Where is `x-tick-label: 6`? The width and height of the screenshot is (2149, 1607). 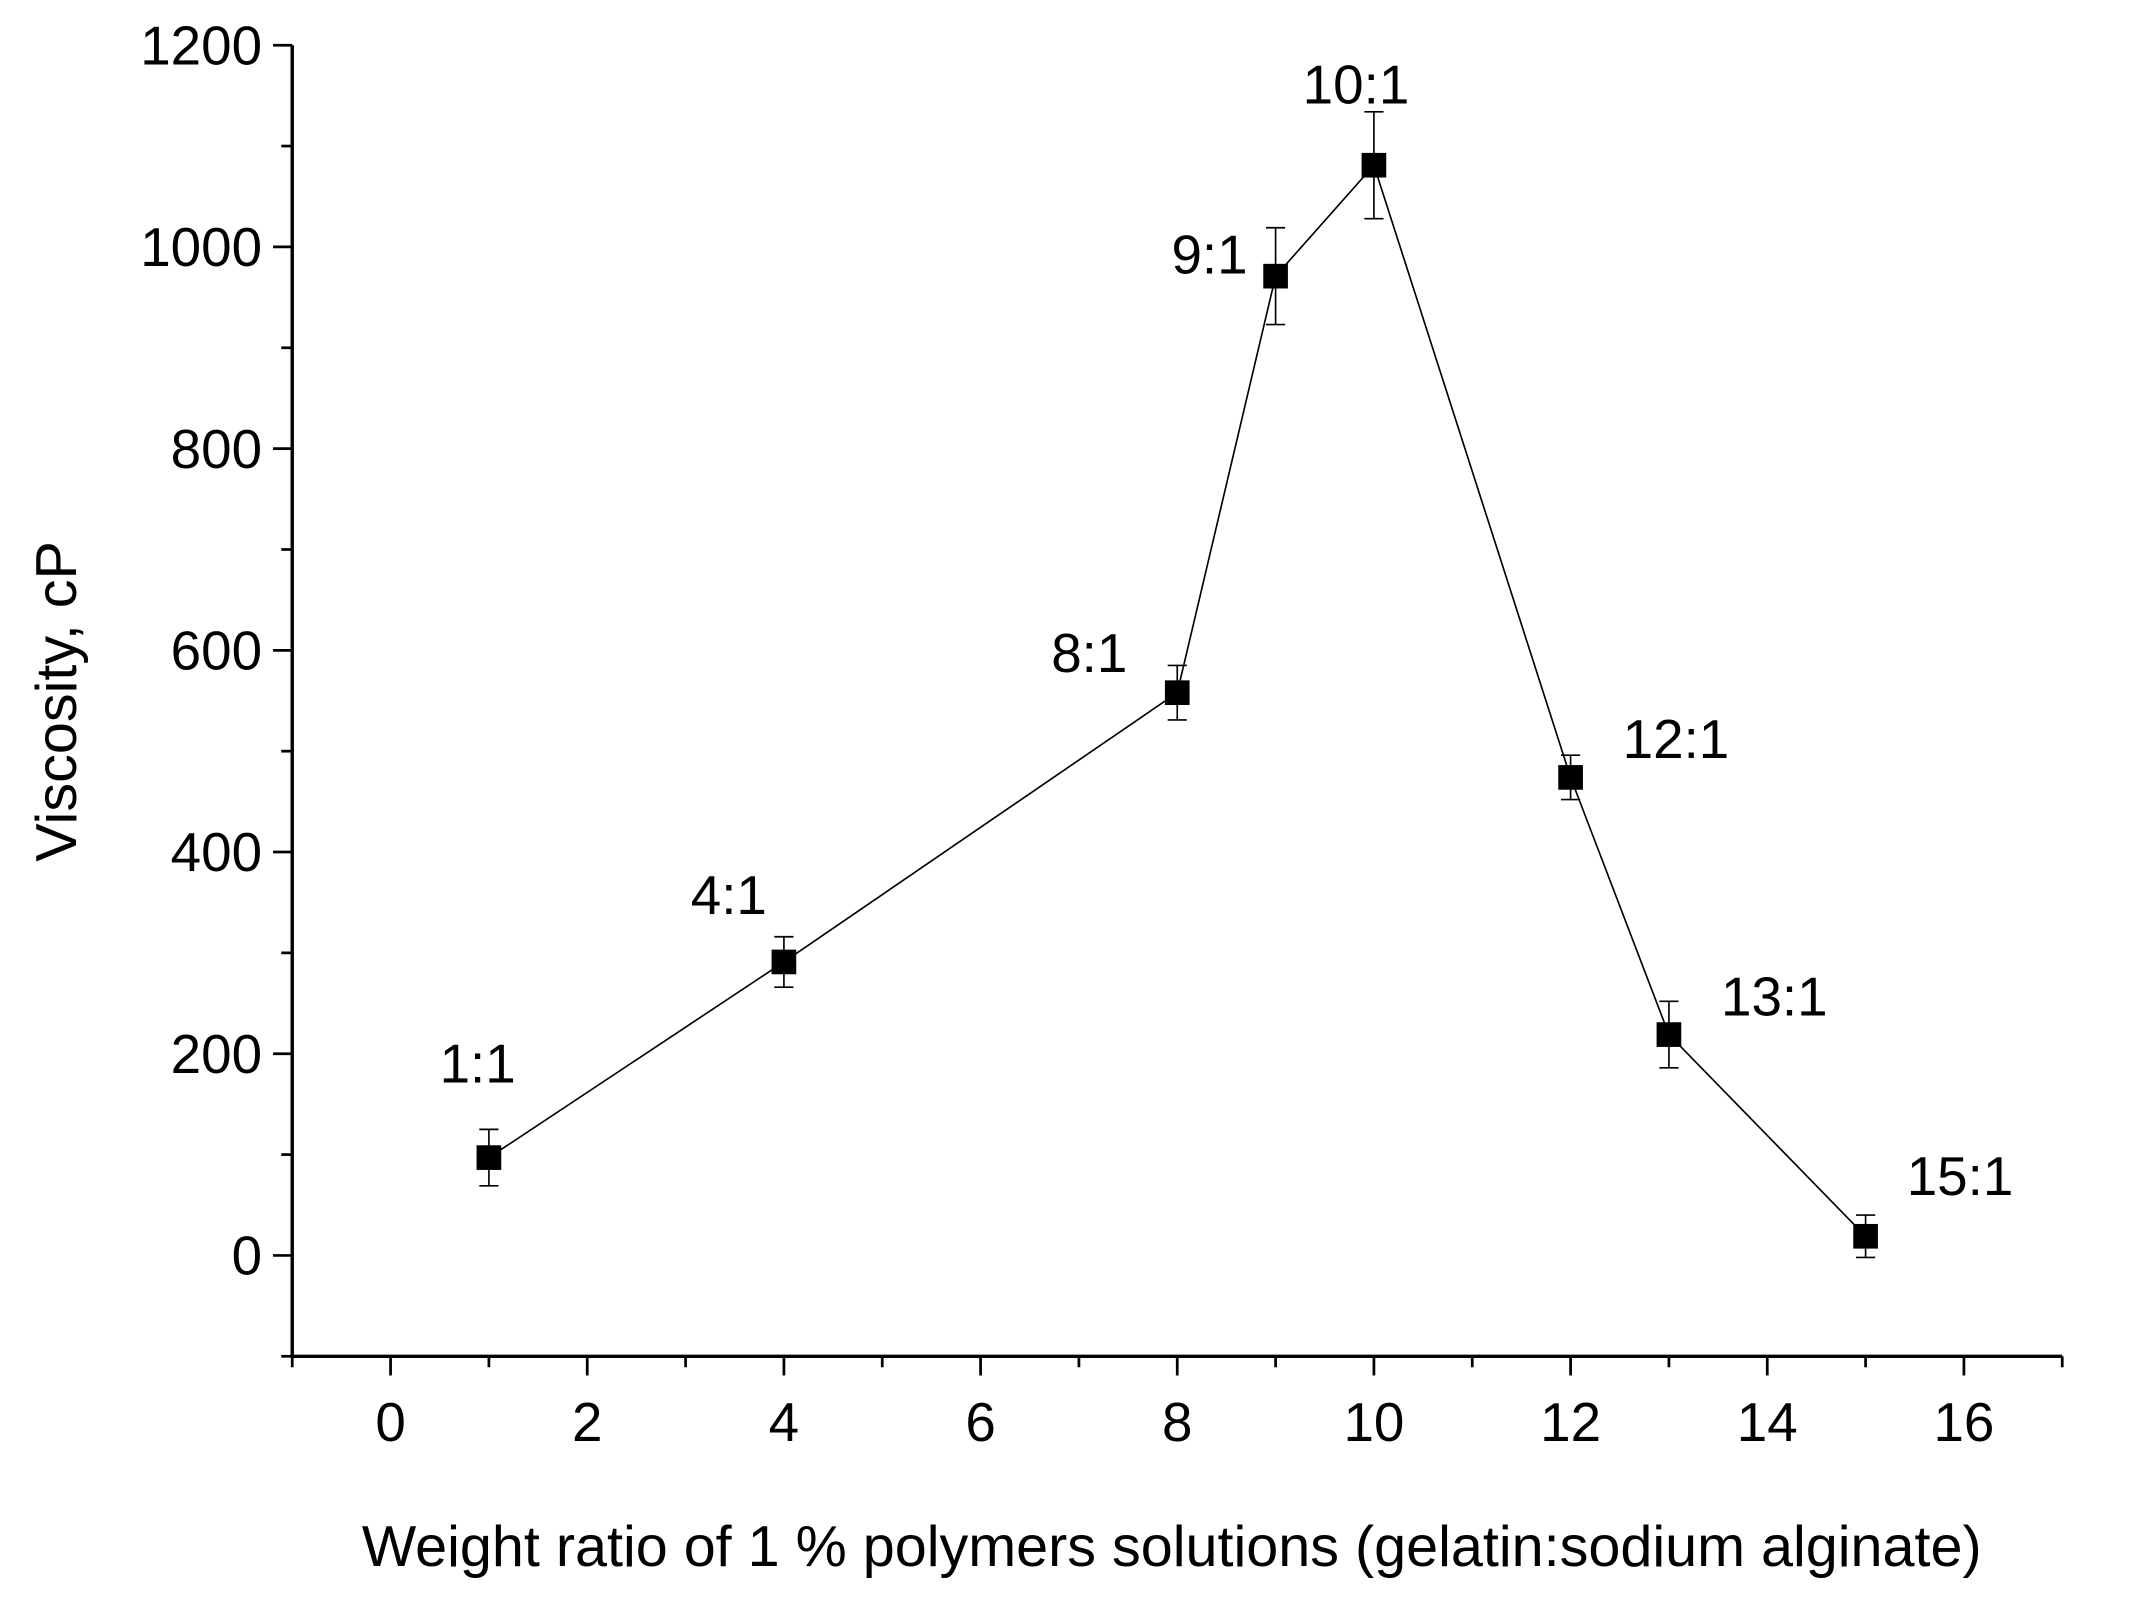
x-tick-label: 6 is located at coordinates (980, 1422).